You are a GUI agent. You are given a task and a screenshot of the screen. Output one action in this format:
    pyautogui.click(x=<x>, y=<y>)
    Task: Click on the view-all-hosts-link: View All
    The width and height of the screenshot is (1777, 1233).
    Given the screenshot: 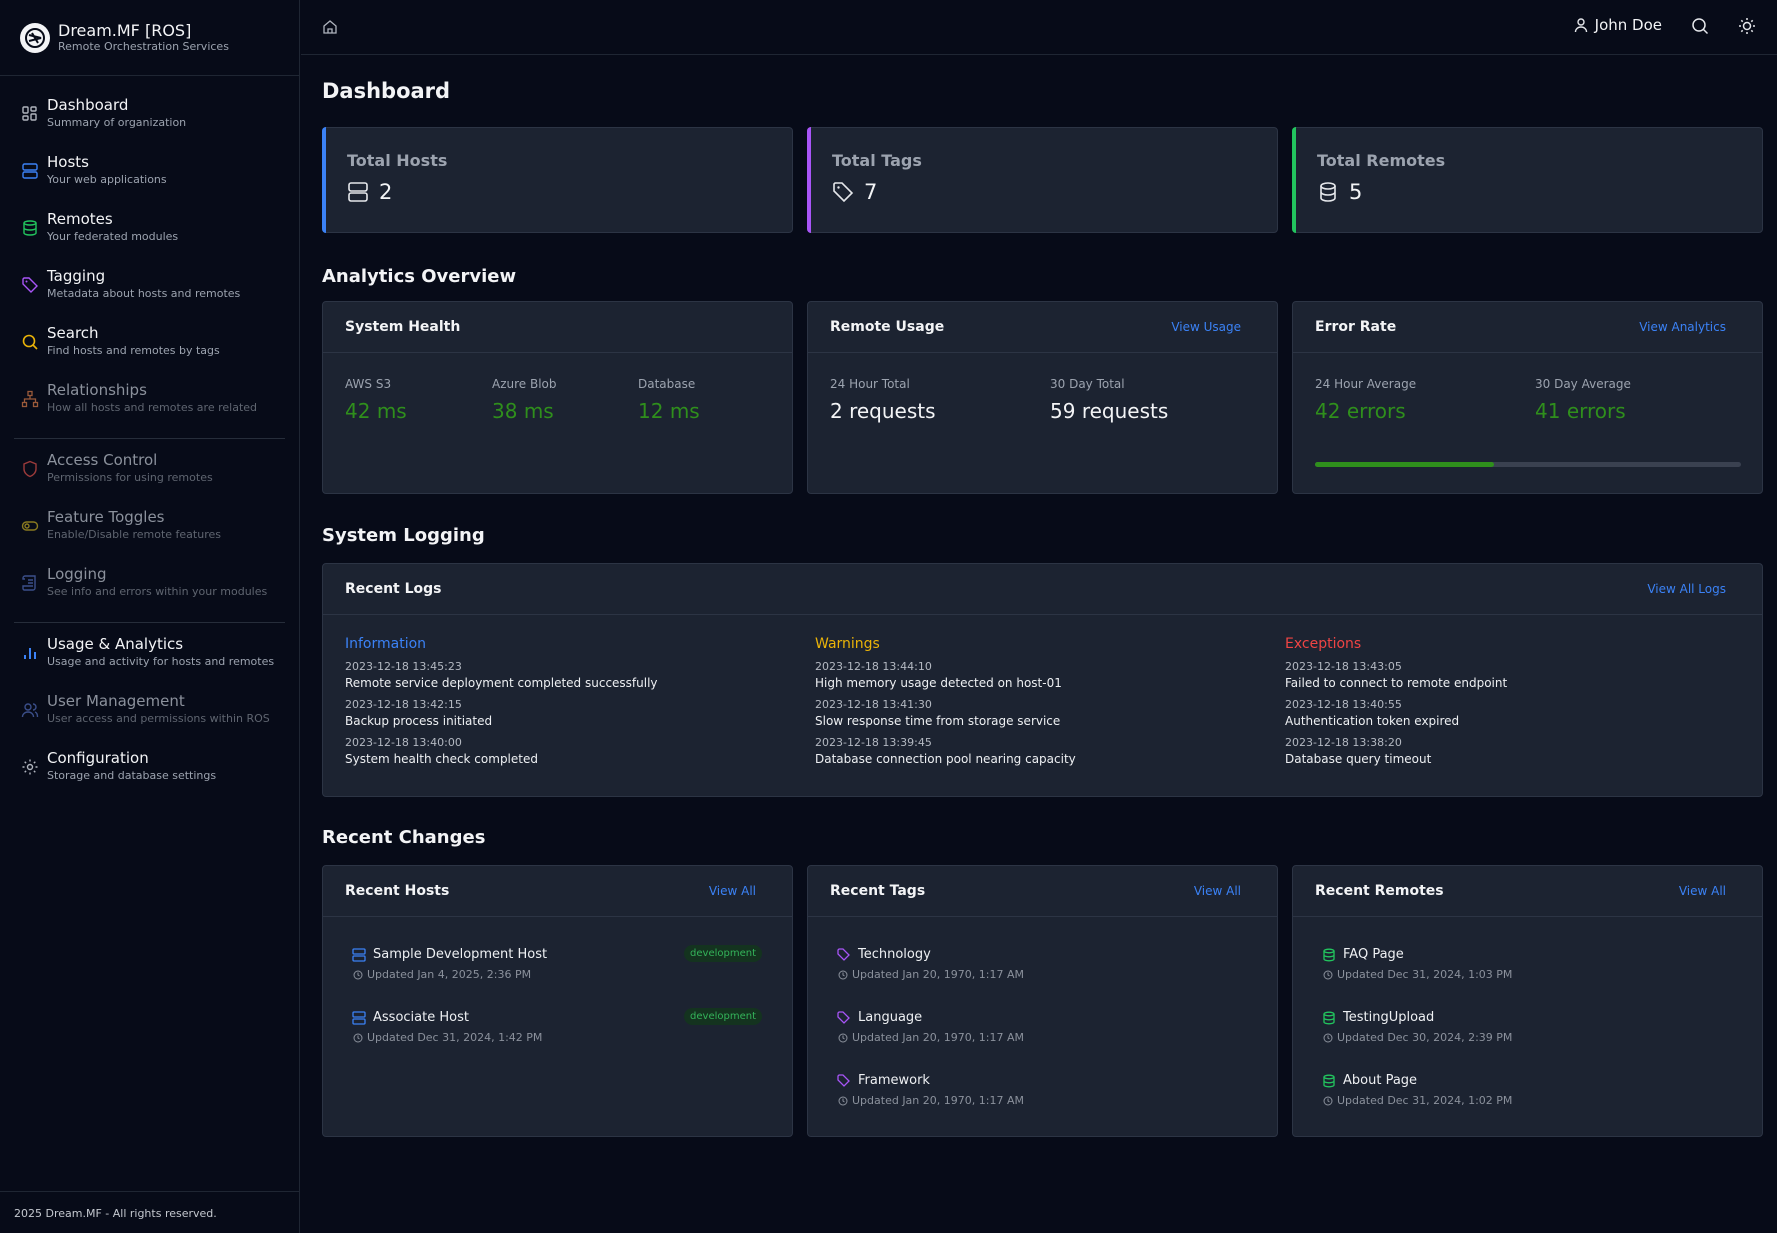 What is the action you would take?
    pyautogui.click(x=732, y=891)
    